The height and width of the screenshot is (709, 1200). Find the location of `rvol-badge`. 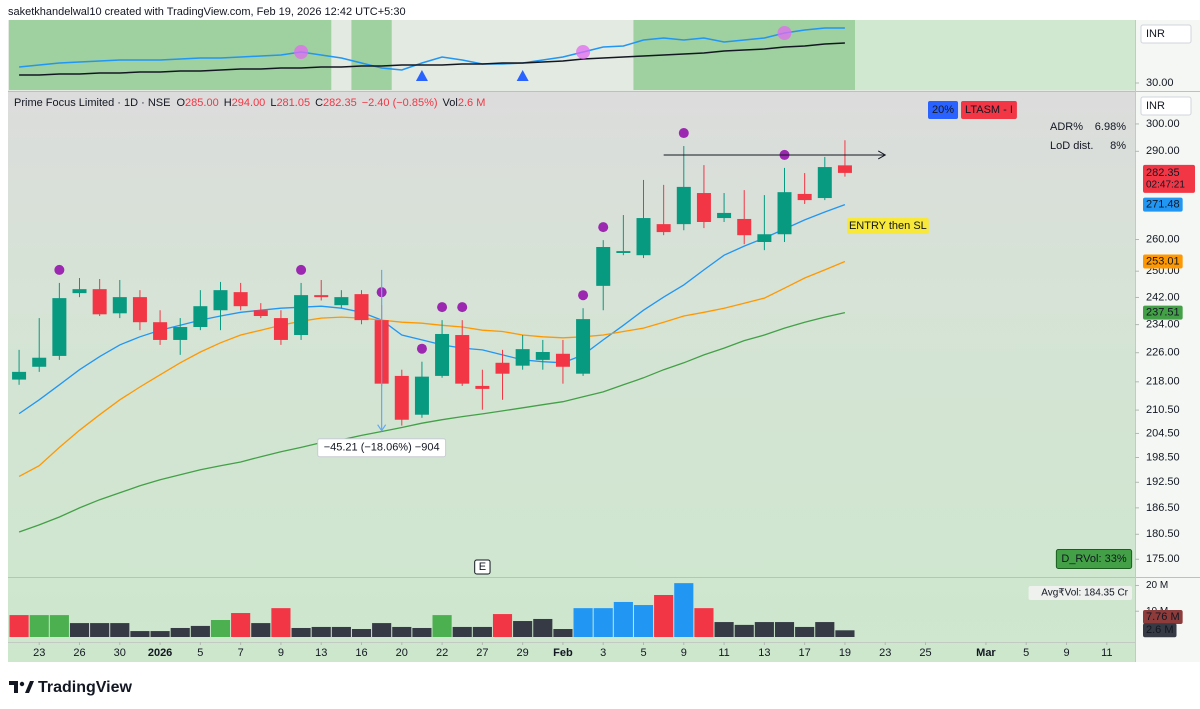

rvol-badge is located at coordinates (1094, 559).